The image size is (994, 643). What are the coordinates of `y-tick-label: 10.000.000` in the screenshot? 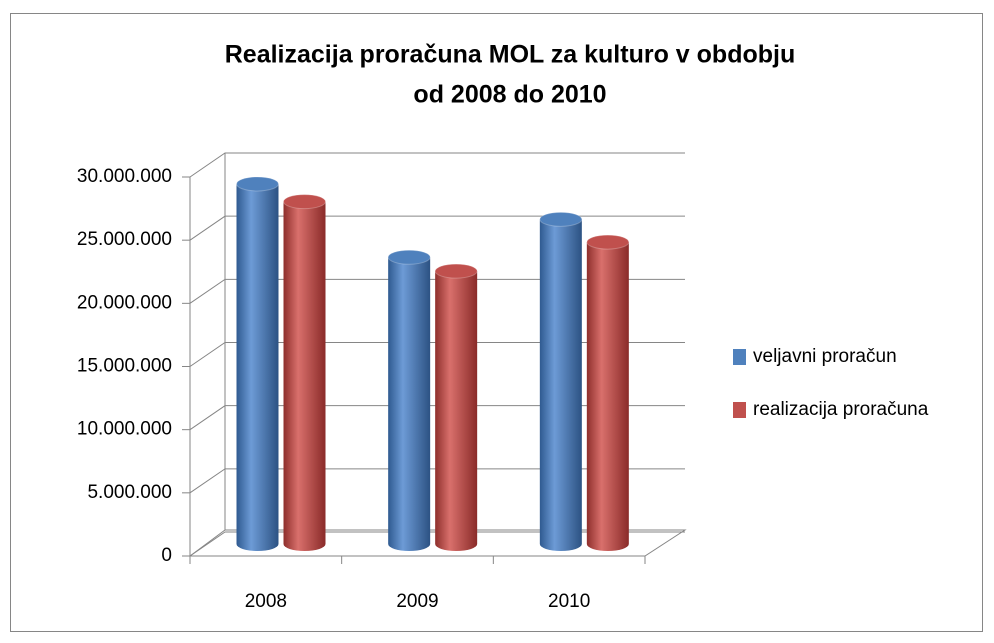 It's located at (124, 429).